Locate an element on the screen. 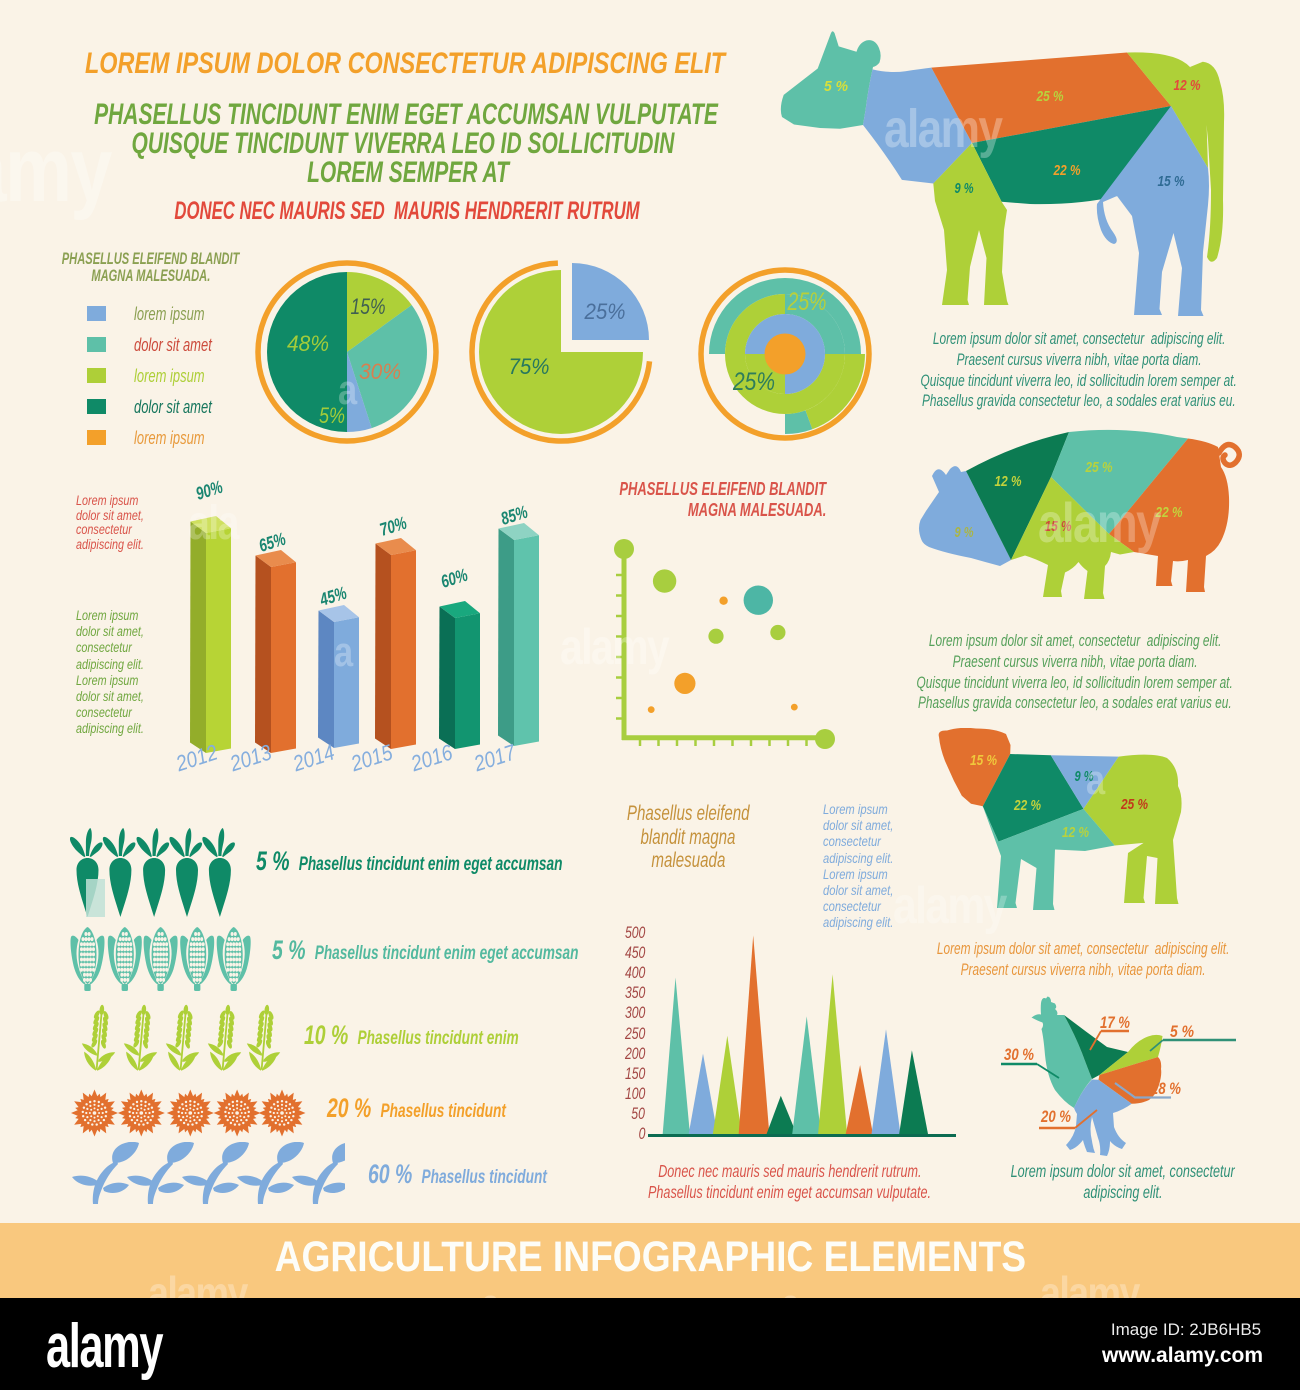  svg-text: 30 % is located at coordinates (1019, 1054).